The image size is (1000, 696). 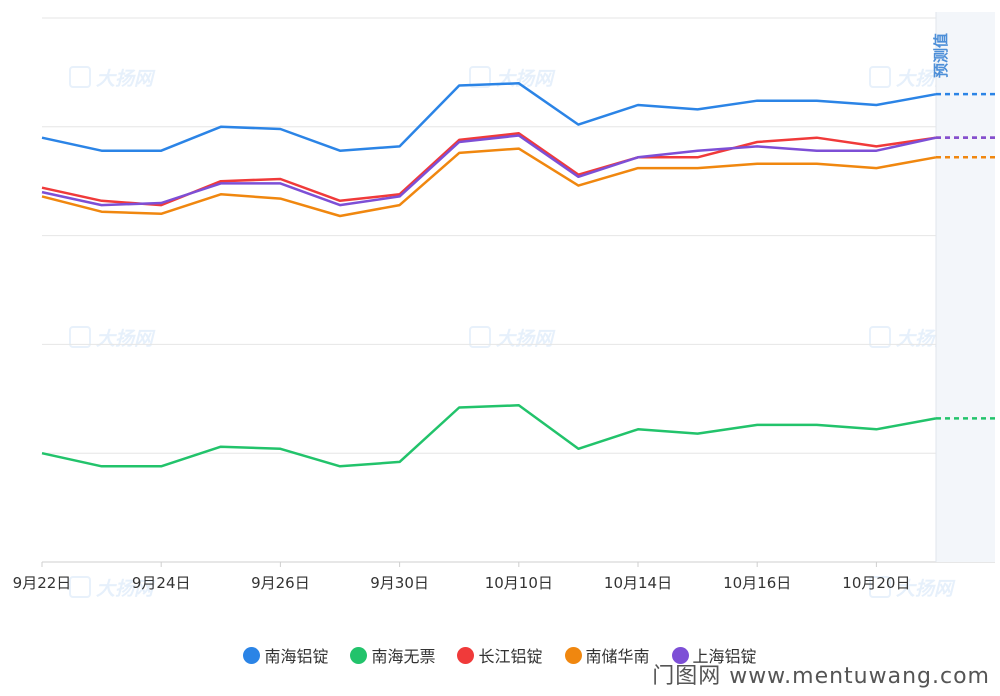 I want to click on x-tick-label: 9月22日, so click(x=42, y=583).